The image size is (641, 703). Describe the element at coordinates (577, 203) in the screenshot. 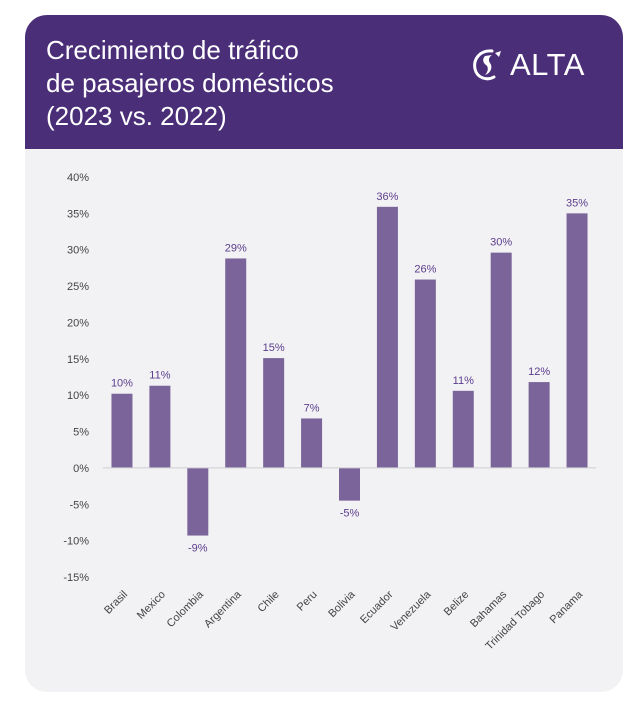

I see `data-label: 35%` at that location.